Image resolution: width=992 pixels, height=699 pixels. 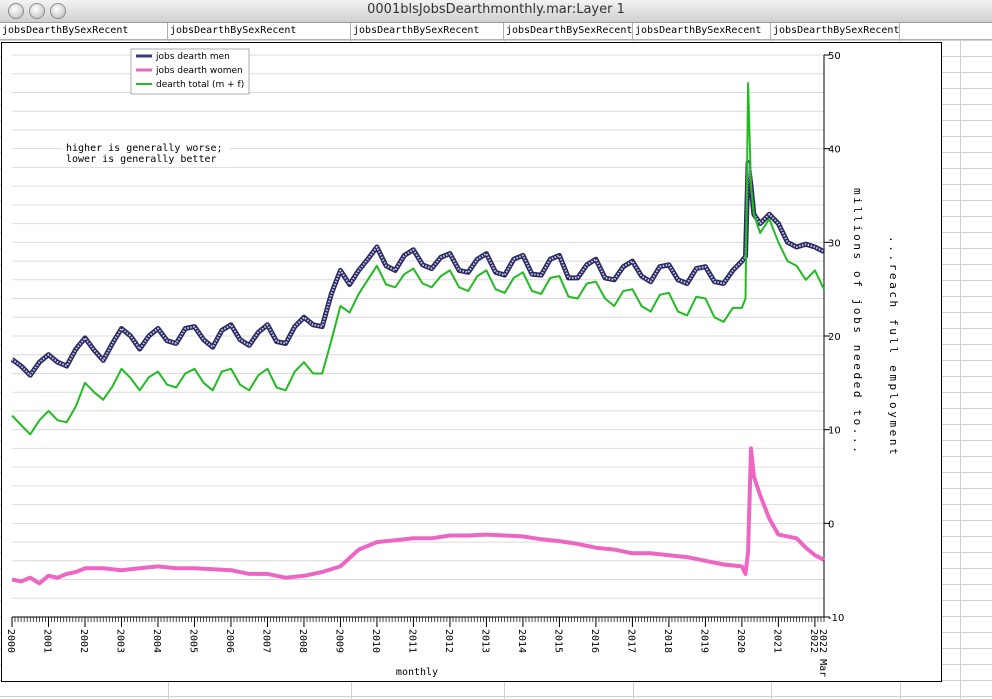 What do you see at coordinates (834, 243) in the screenshot?
I see `y-tick-label: 30` at bounding box center [834, 243].